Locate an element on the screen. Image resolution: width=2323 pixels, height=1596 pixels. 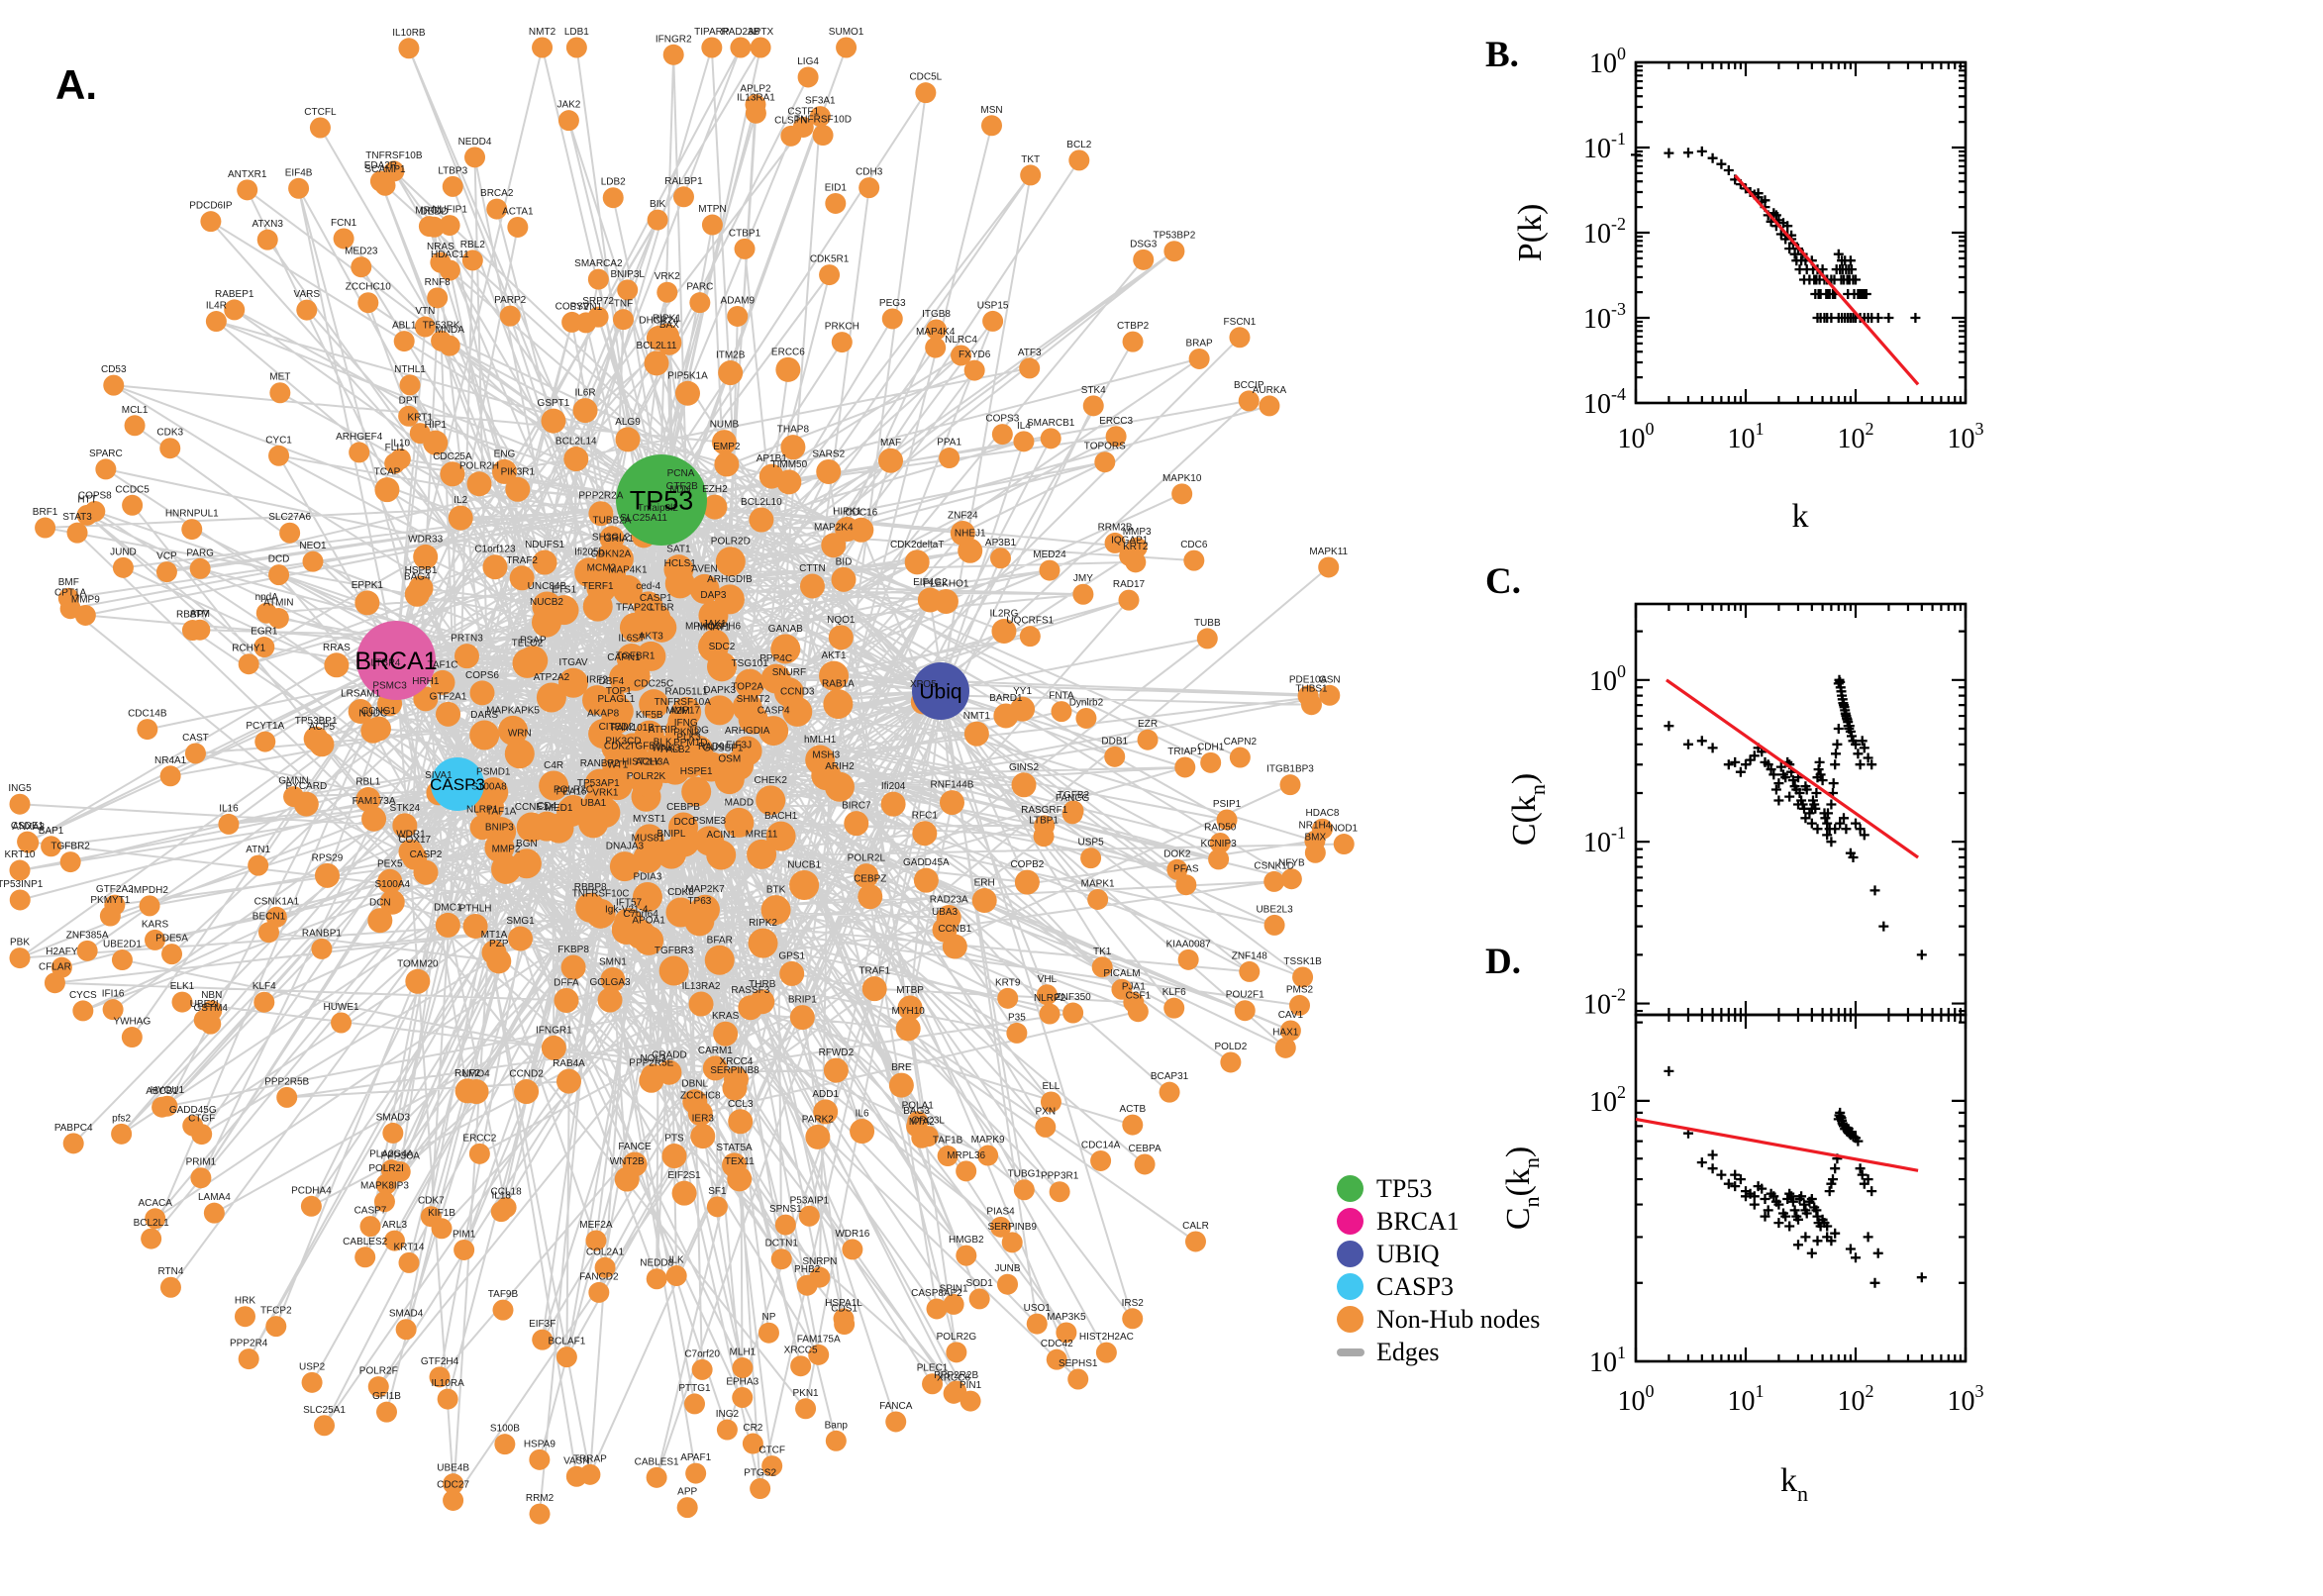
svg-text: VTN is located at coordinates (425, 311).